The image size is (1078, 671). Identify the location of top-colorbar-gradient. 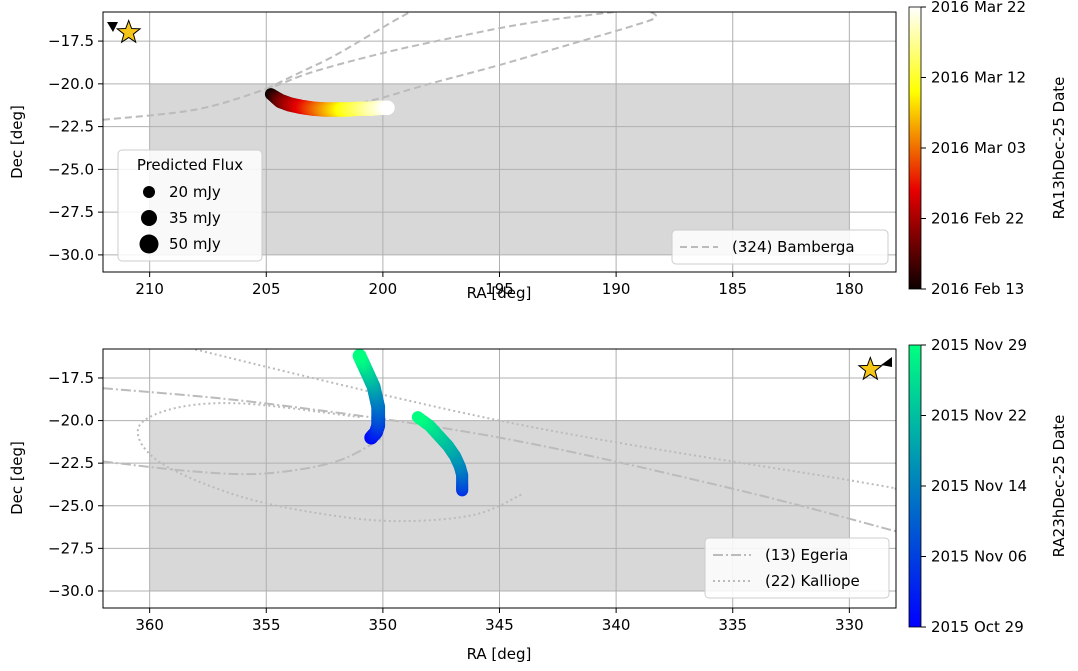
(915, 148).